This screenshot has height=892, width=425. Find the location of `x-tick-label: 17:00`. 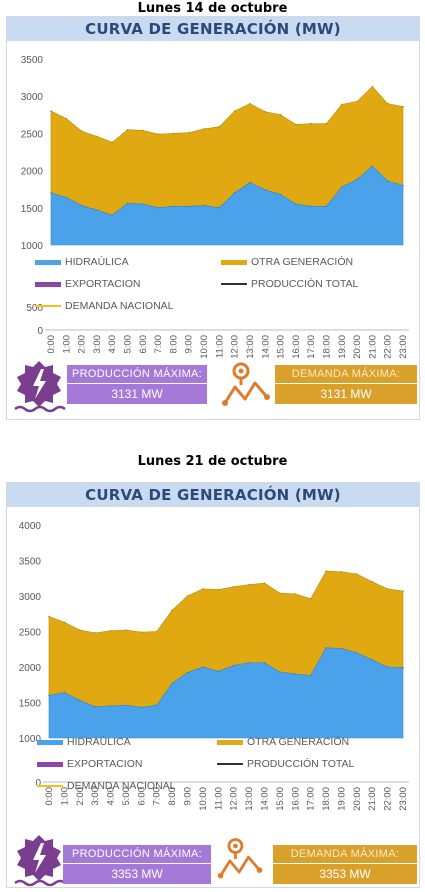

x-tick-label: 17:00 is located at coordinates (311, 799).